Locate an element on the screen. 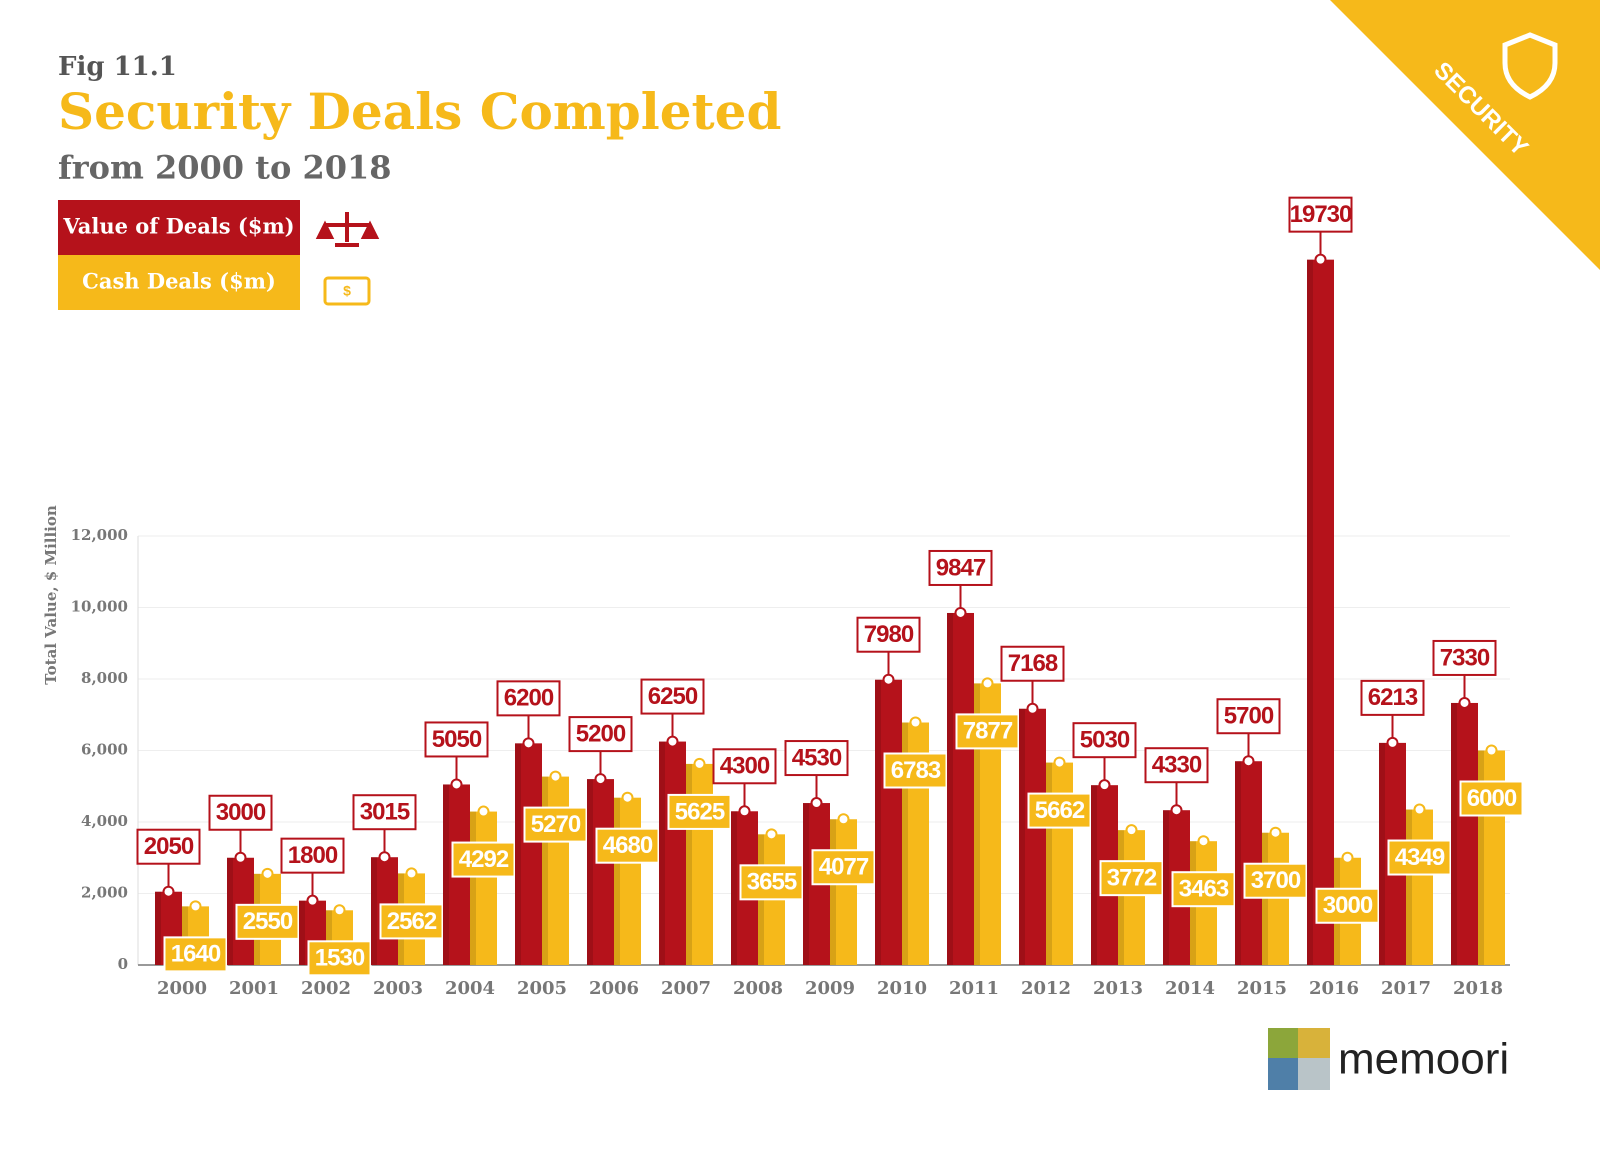  data-label-group: 6200 is located at coordinates (528, 698).